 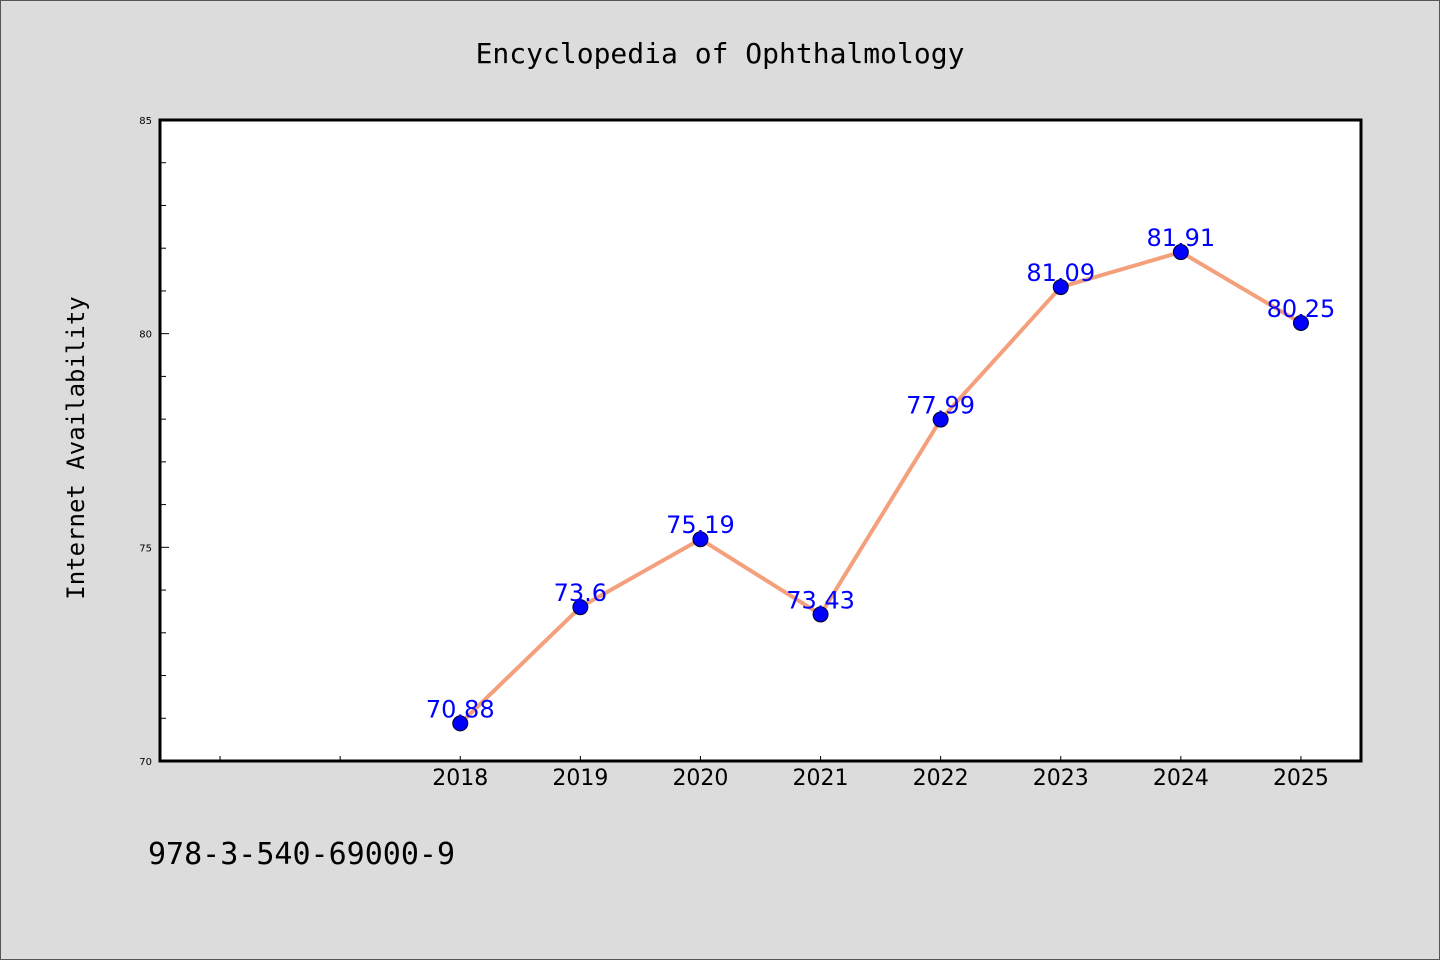 I want to click on y-tick-label: 80, so click(x=145, y=335).